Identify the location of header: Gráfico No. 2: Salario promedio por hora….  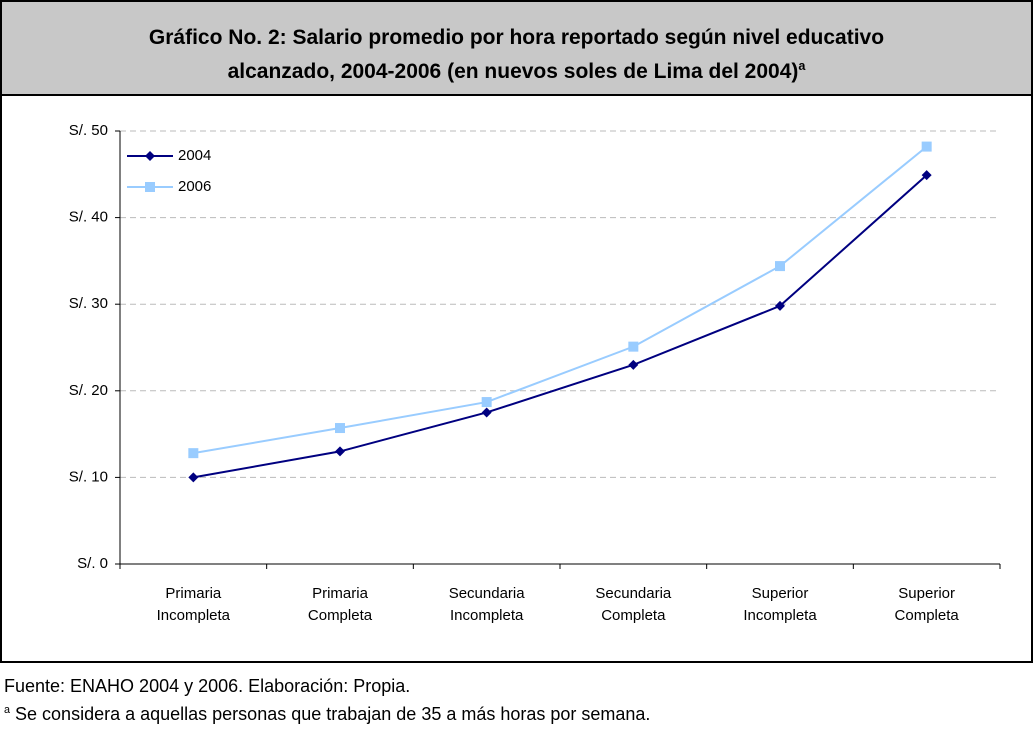
(516, 48).